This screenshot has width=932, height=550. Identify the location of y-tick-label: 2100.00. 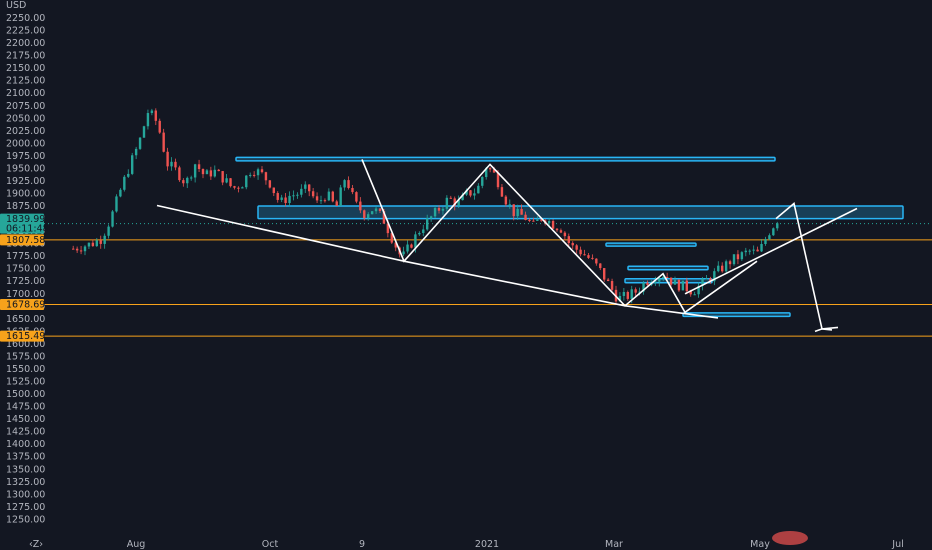
(25, 93).